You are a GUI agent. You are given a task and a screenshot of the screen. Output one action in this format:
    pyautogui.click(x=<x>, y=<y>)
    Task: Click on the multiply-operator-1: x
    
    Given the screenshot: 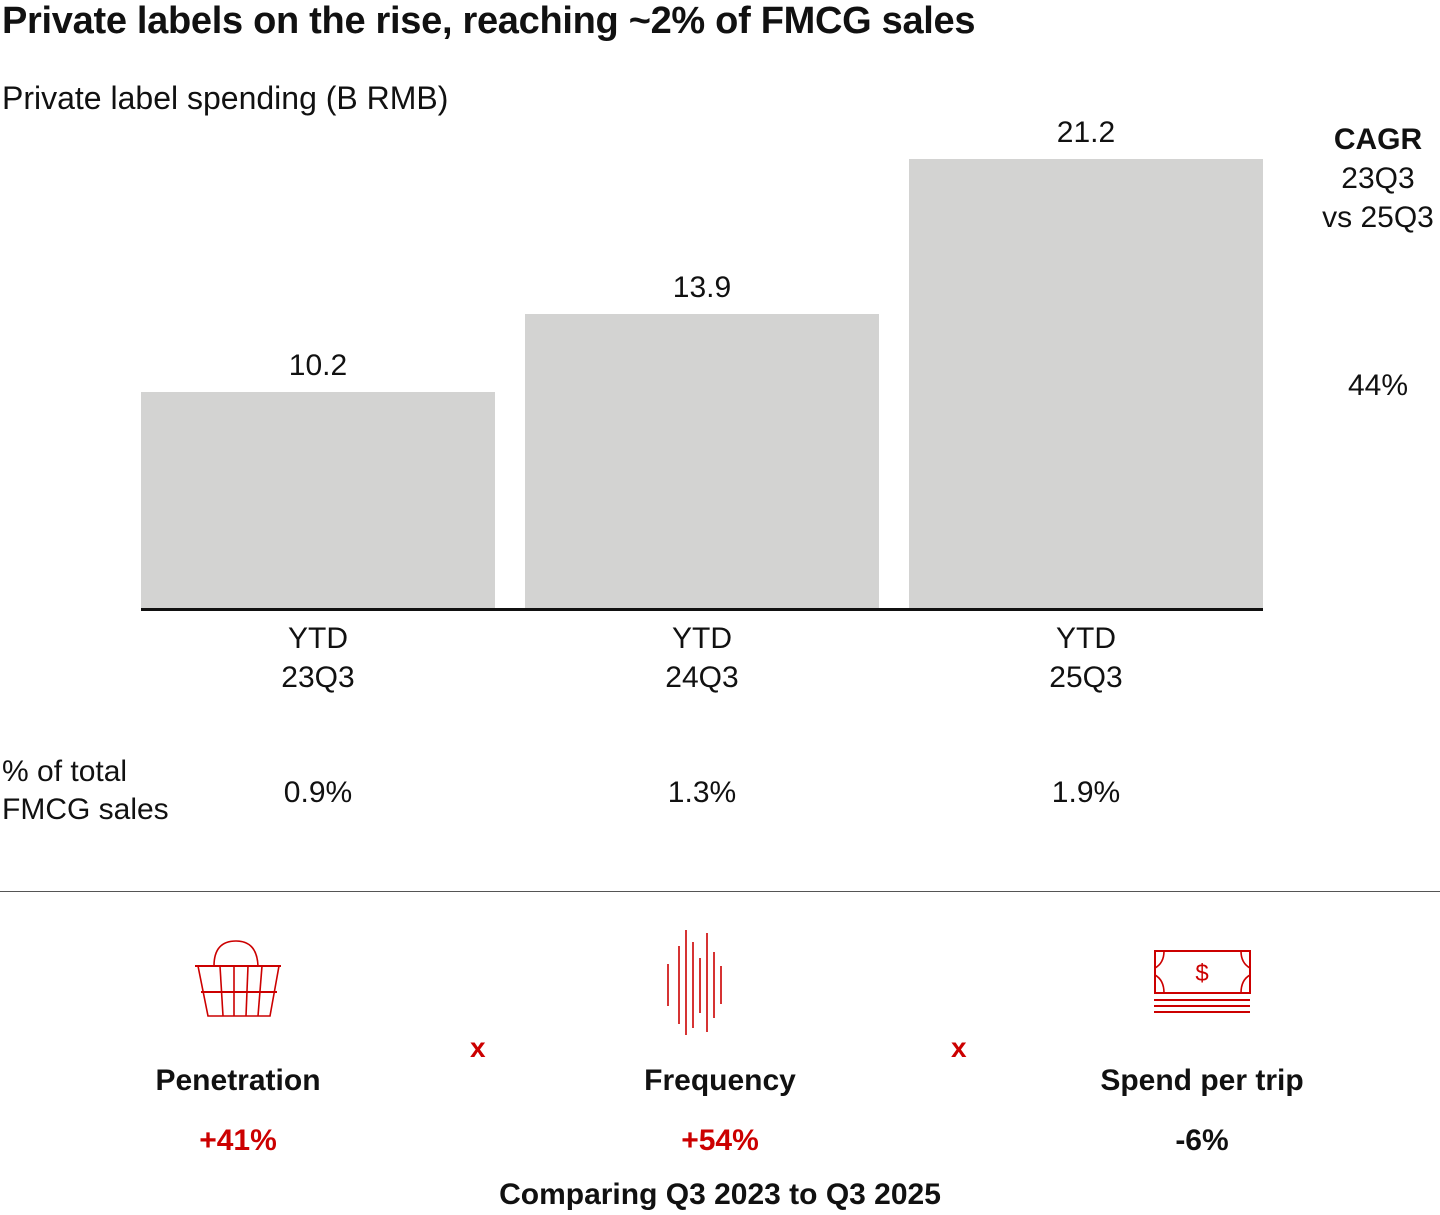 What is the action you would take?
    pyautogui.click(x=478, y=1047)
    